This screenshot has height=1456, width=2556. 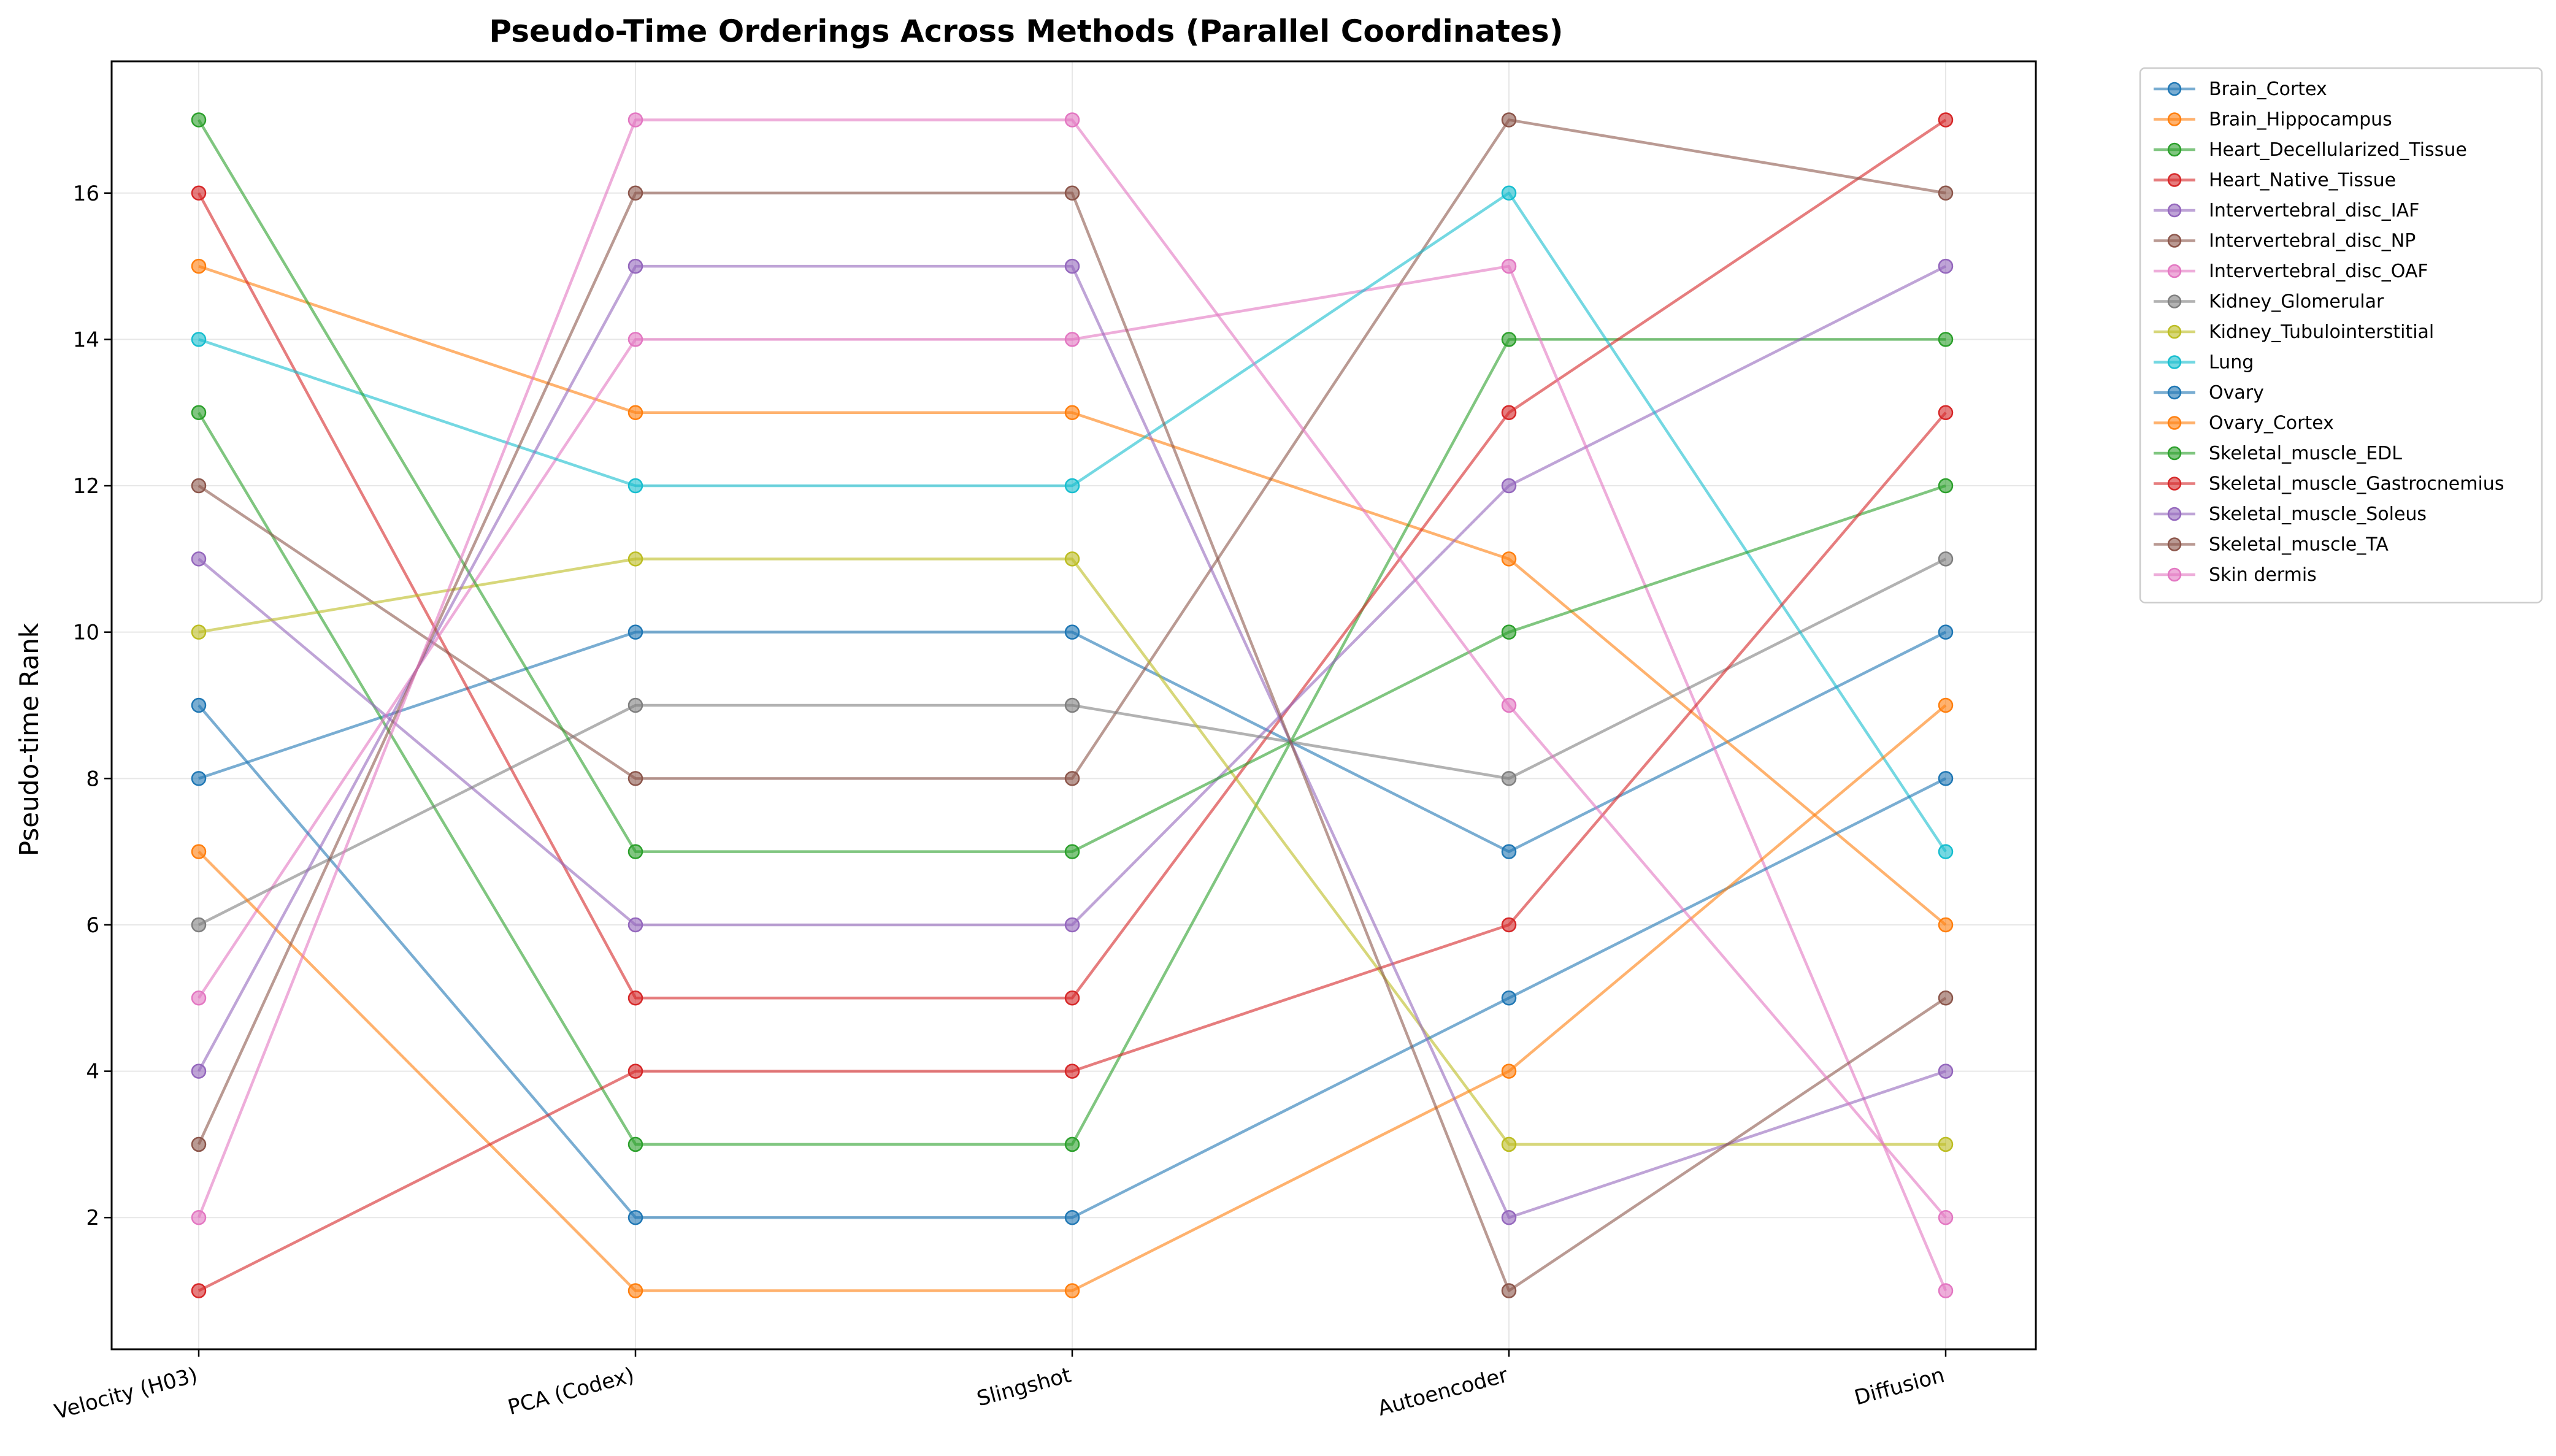 I want to click on legend-item: Ovary_Cortex, so click(x=2244, y=423).